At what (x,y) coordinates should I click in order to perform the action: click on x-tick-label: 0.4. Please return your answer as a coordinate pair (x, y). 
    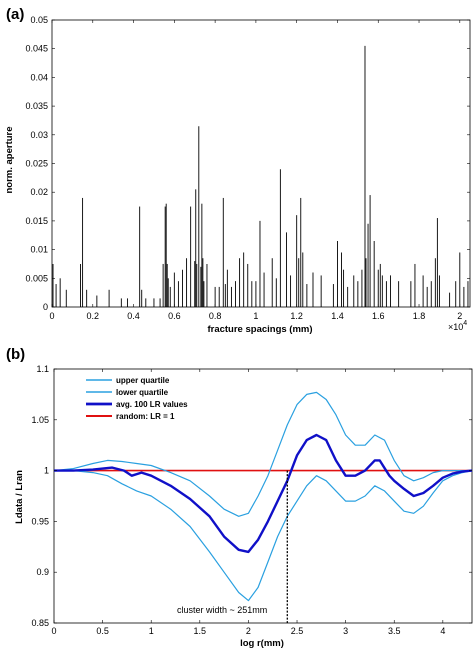
    Looking at the image, I should click on (133, 316).